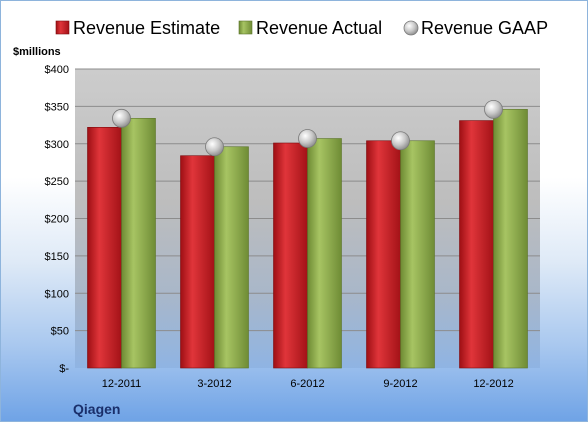 The height and width of the screenshot is (422, 588). Describe the element at coordinates (60, 332) in the screenshot. I see `y-tick-label: $50` at that location.